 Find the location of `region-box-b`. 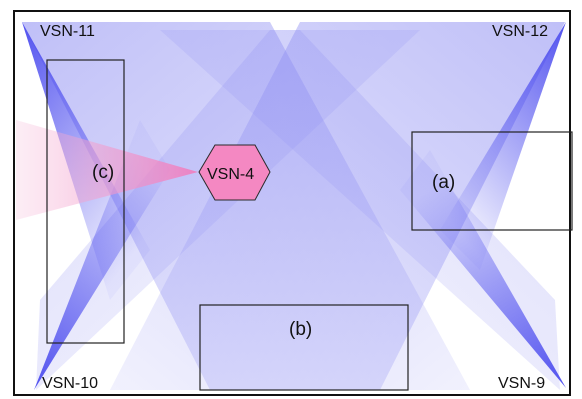

region-box-b is located at coordinates (304, 347).